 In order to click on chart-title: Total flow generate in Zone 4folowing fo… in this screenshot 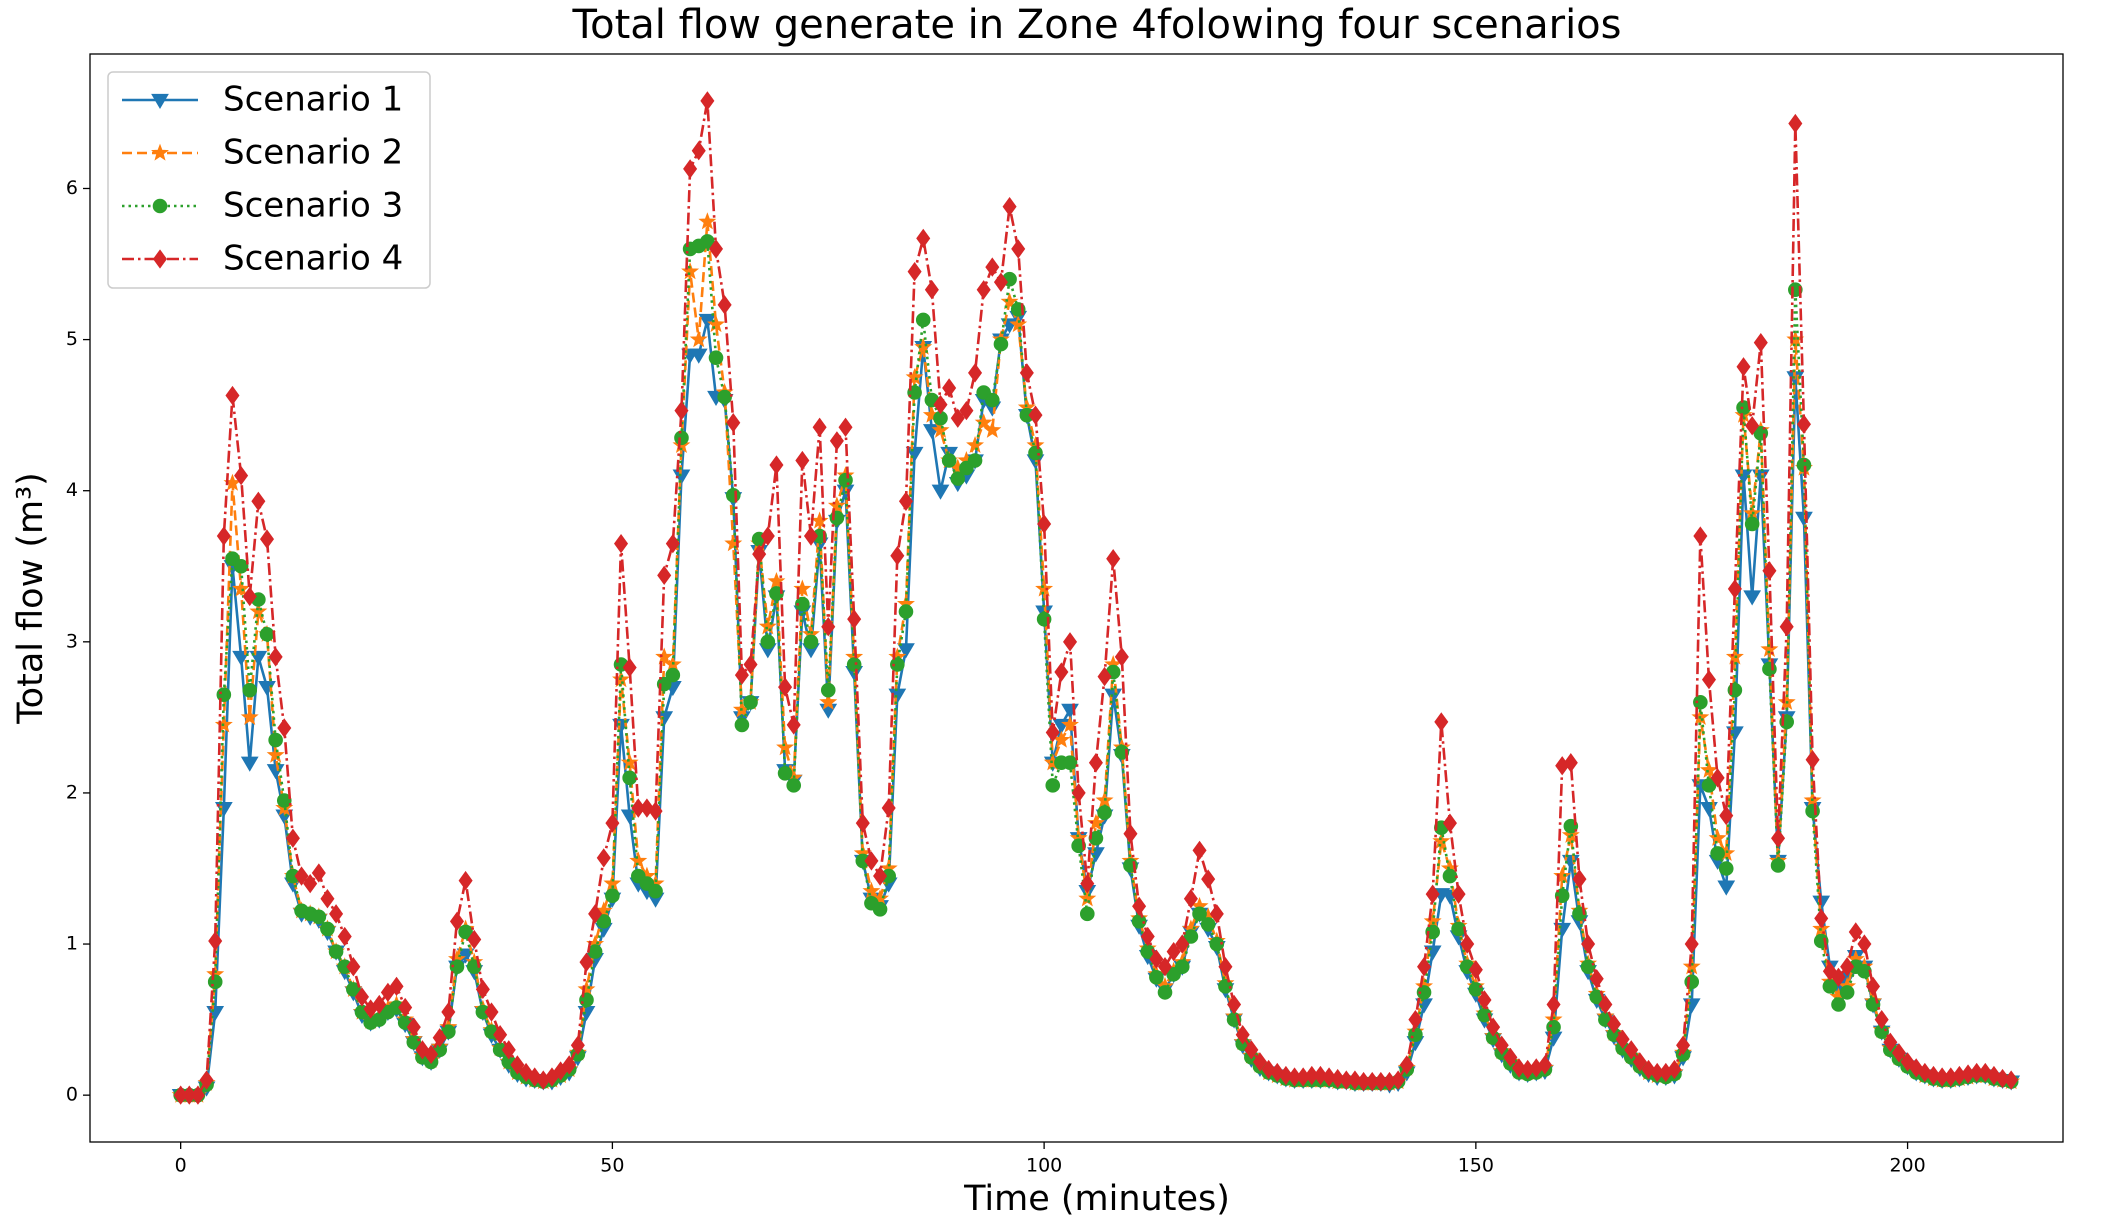, I will do `click(1096, 25)`.